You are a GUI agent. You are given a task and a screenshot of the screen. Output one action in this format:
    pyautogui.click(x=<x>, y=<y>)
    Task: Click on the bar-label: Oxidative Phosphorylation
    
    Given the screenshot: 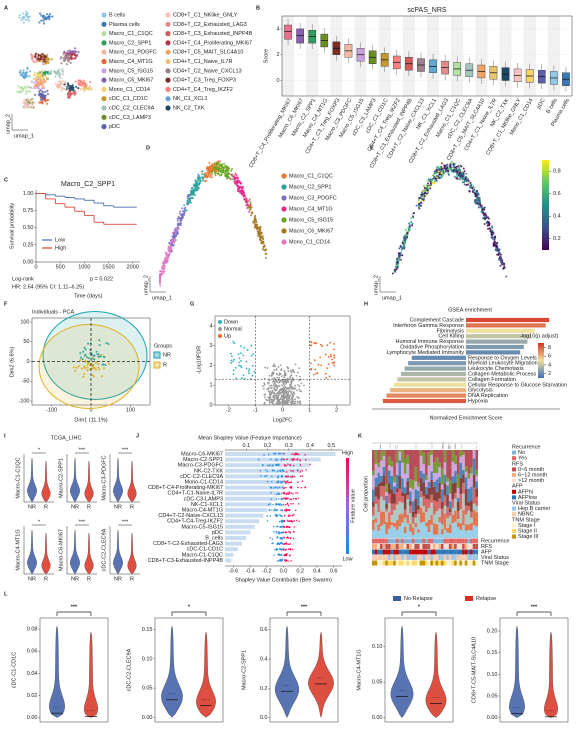 What is the action you would take?
    pyautogui.click(x=432, y=347)
    